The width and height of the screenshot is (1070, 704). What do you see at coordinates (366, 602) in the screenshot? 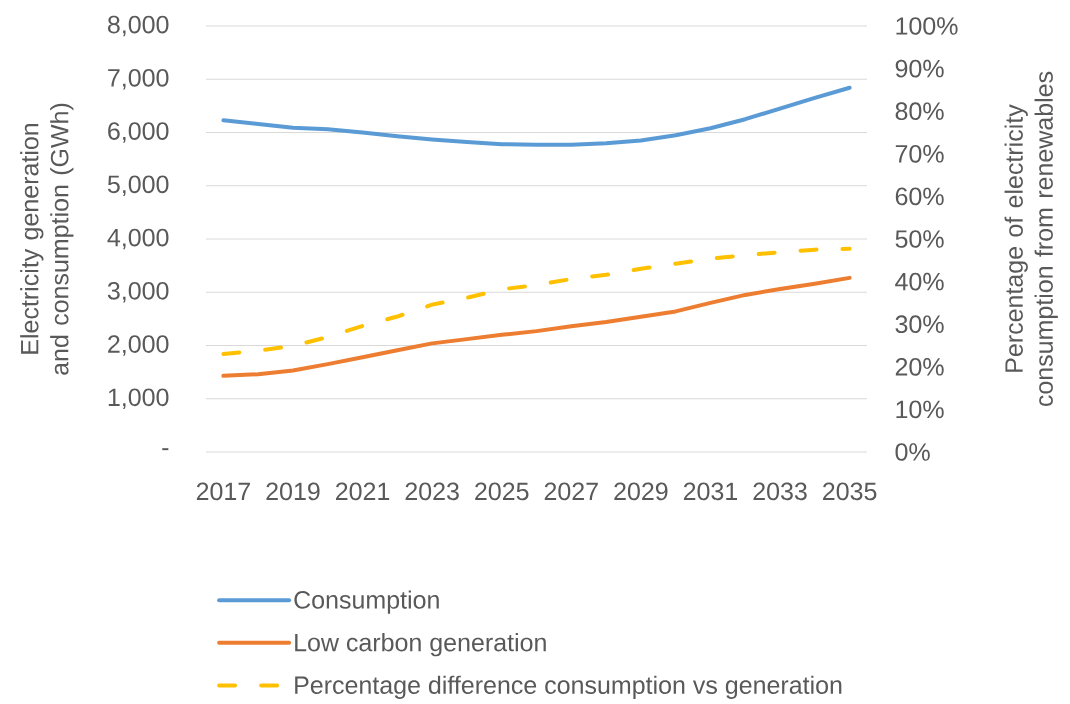
I see `legend-label: Consumption` at bounding box center [366, 602].